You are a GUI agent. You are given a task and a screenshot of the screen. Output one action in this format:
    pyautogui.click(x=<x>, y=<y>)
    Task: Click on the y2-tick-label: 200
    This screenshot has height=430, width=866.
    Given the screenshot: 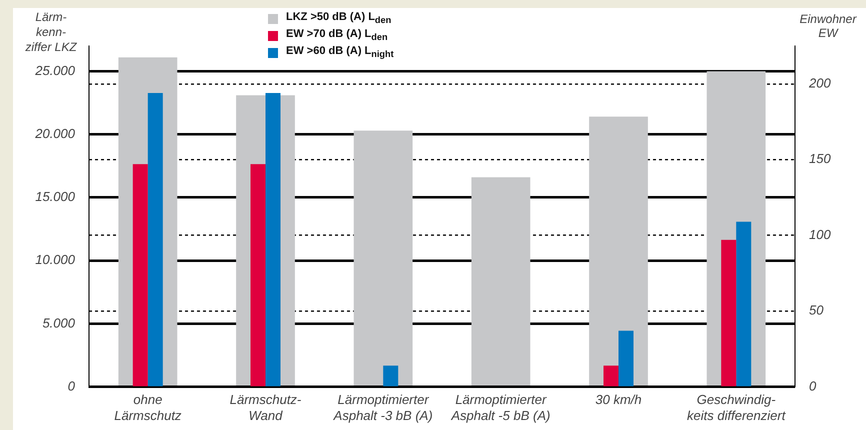 What is the action you would take?
    pyautogui.click(x=820, y=82)
    